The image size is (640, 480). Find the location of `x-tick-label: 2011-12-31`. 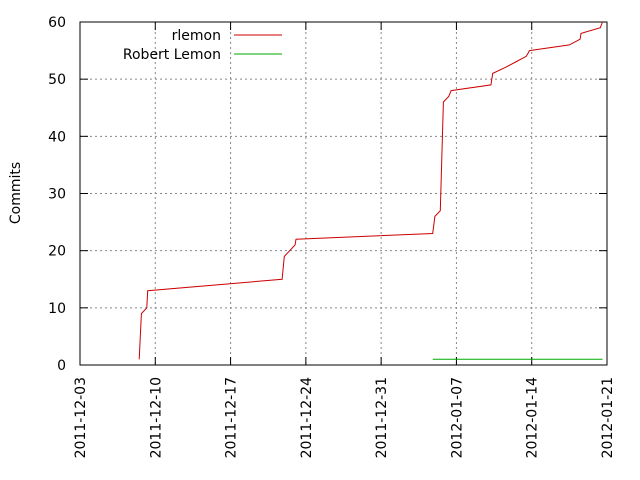

x-tick-label: 2011-12-31 is located at coordinates (382, 417).